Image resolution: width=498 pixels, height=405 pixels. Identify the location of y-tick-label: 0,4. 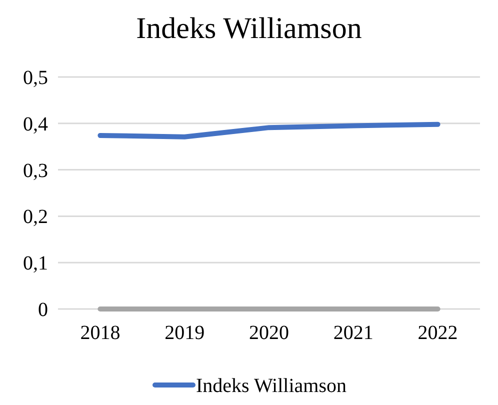
(35, 124).